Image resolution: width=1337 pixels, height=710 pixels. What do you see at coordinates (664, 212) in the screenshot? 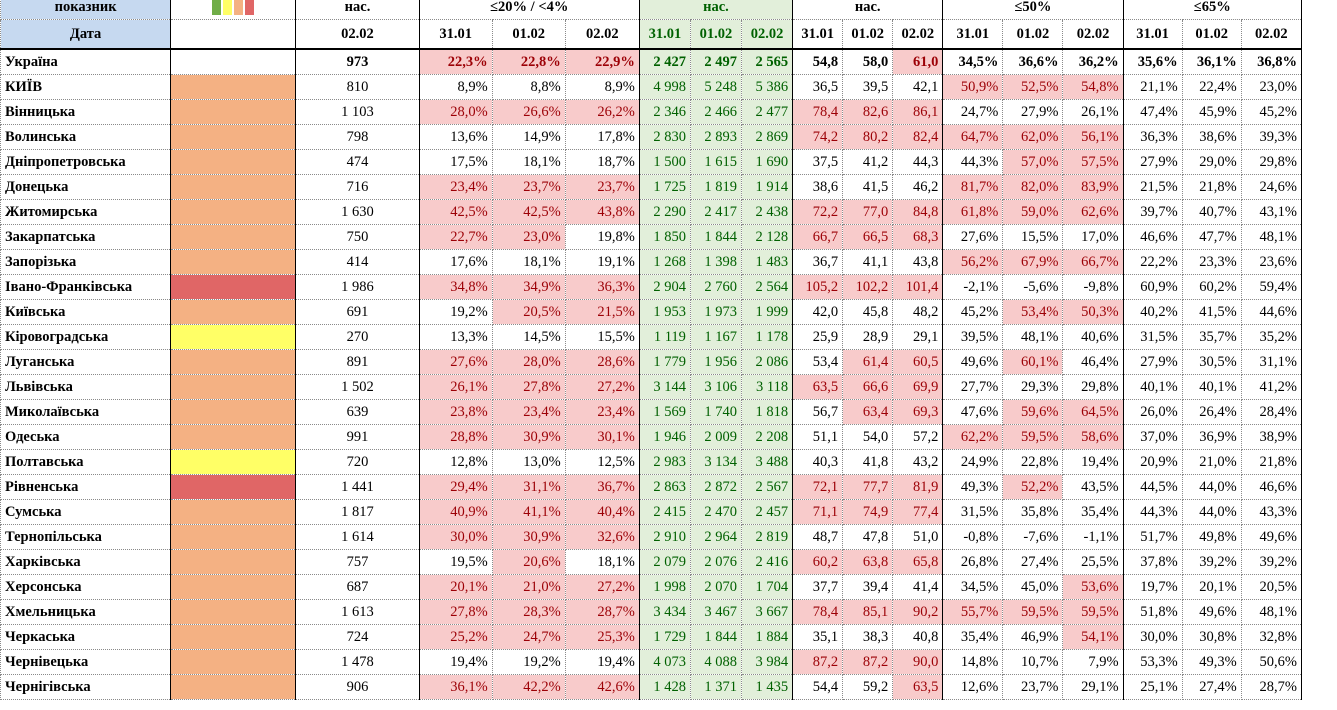
I see `value-cell: 2 290` at bounding box center [664, 212].